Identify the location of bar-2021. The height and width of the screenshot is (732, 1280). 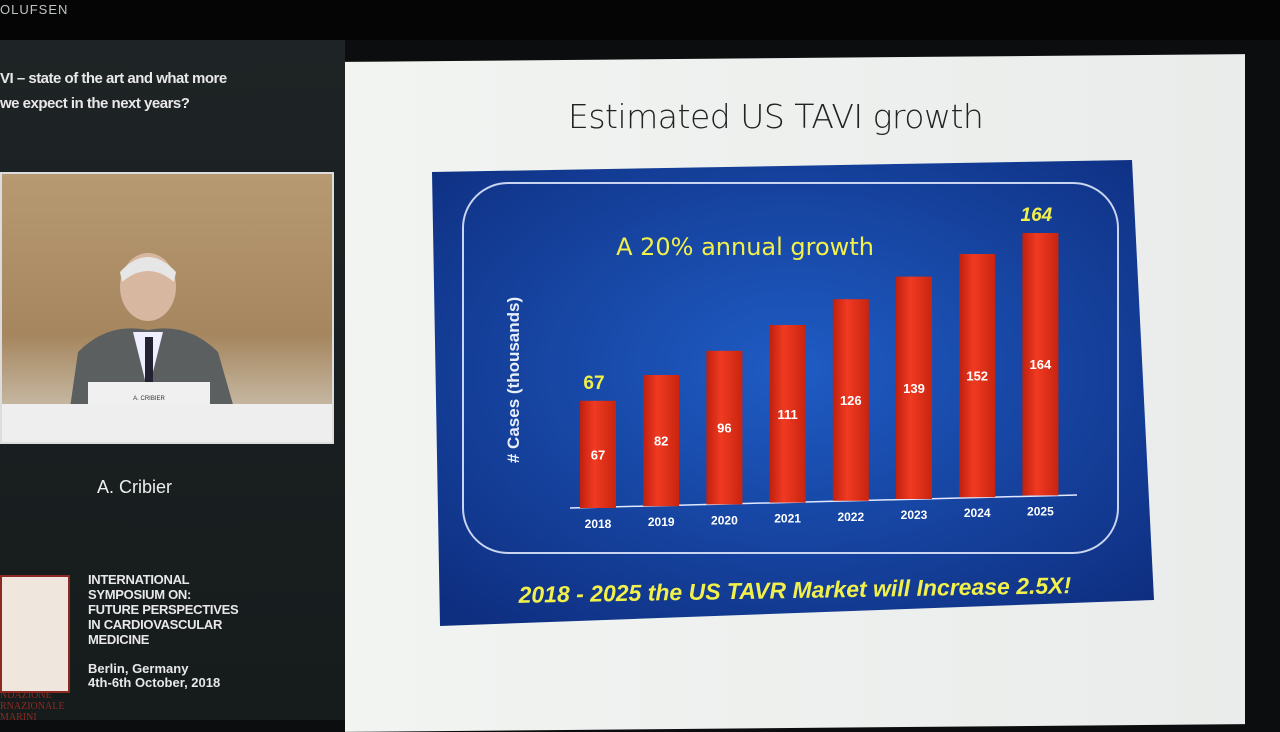
(787, 414).